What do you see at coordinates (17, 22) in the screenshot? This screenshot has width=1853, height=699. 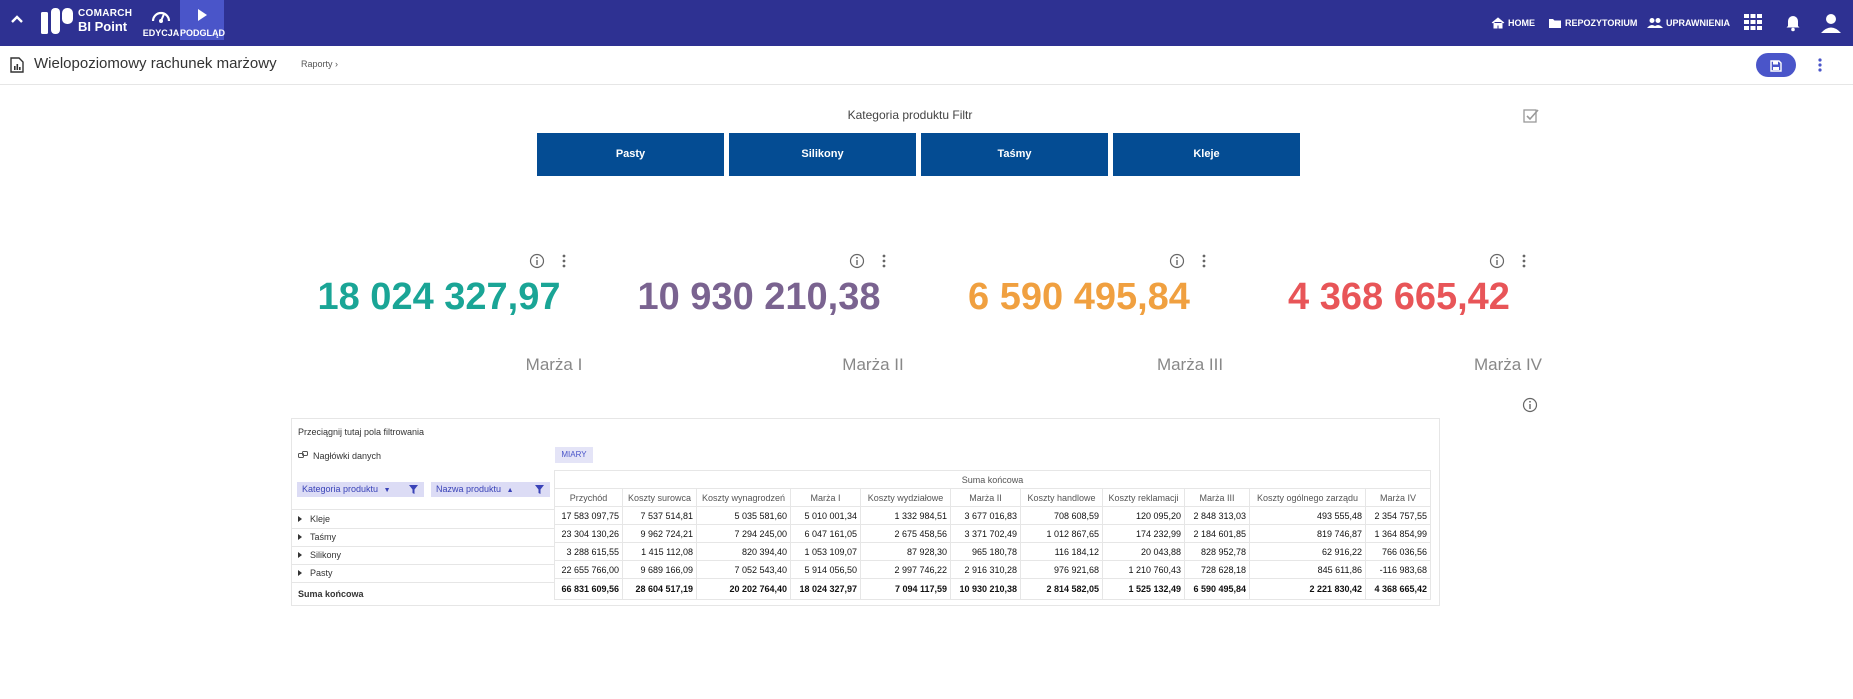 I see `collapse-chevron-icon` at bounding box center [17, 22].